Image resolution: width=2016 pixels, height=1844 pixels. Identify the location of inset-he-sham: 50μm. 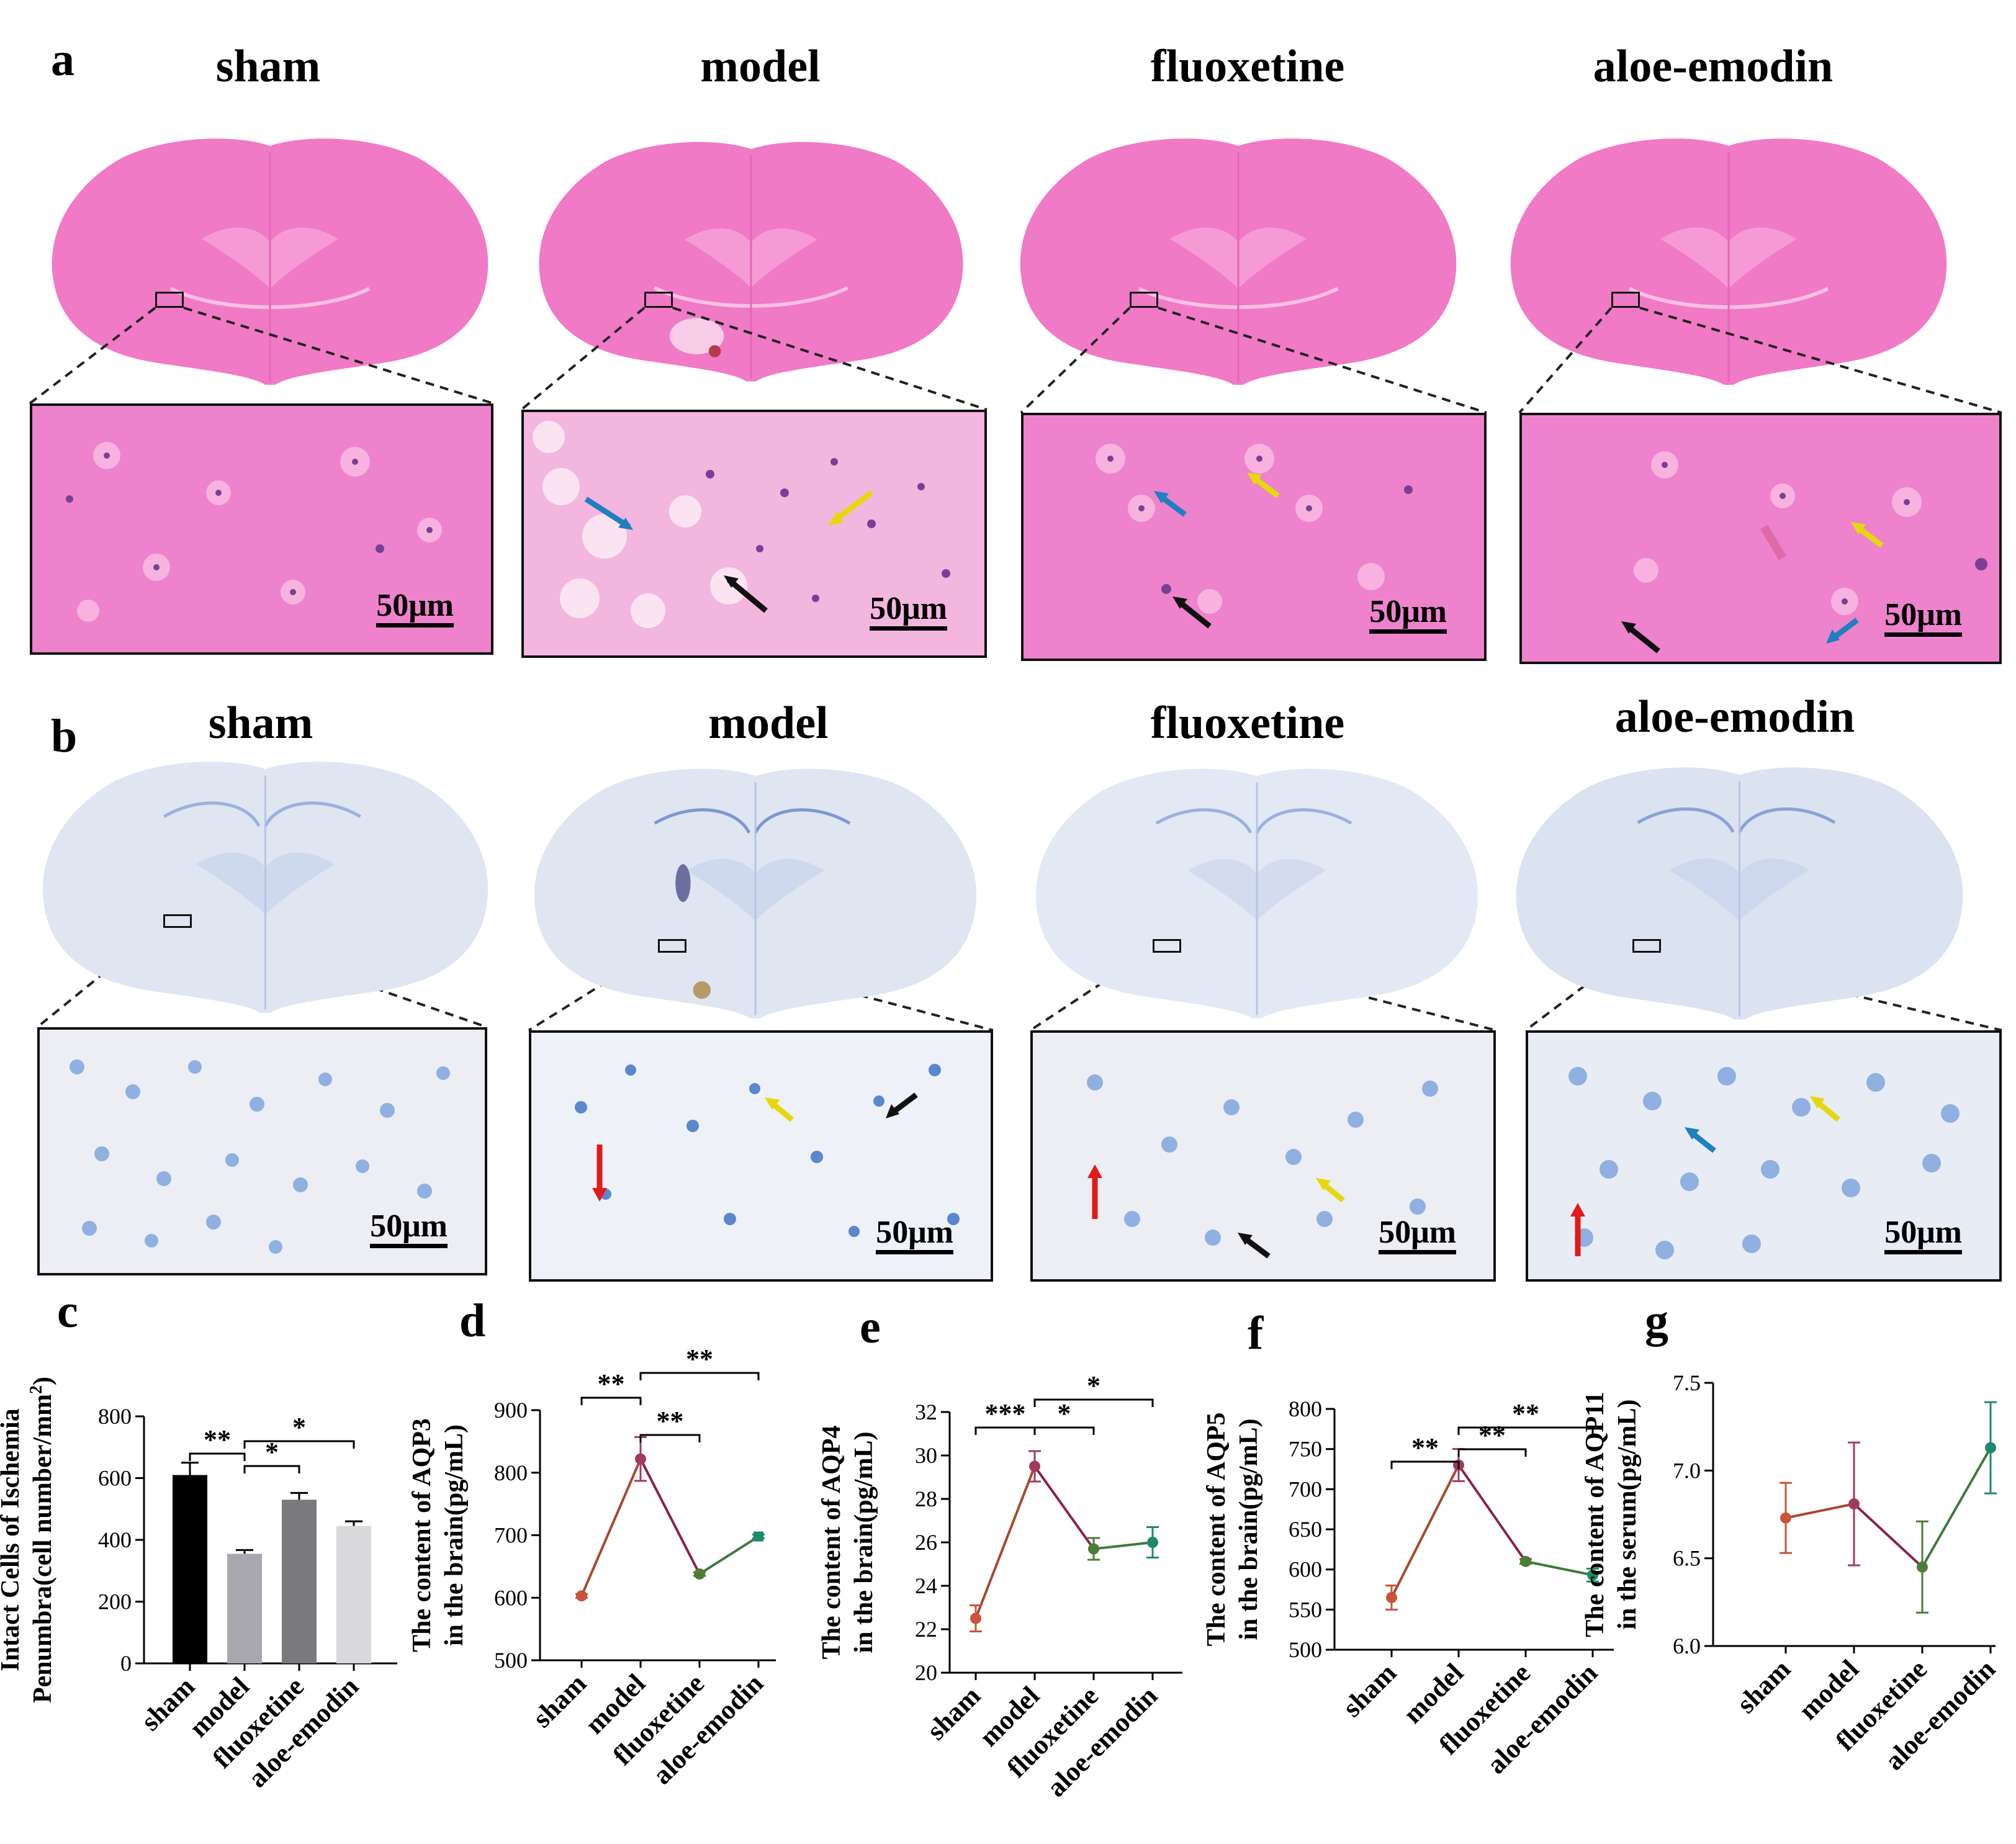
(261, 529).